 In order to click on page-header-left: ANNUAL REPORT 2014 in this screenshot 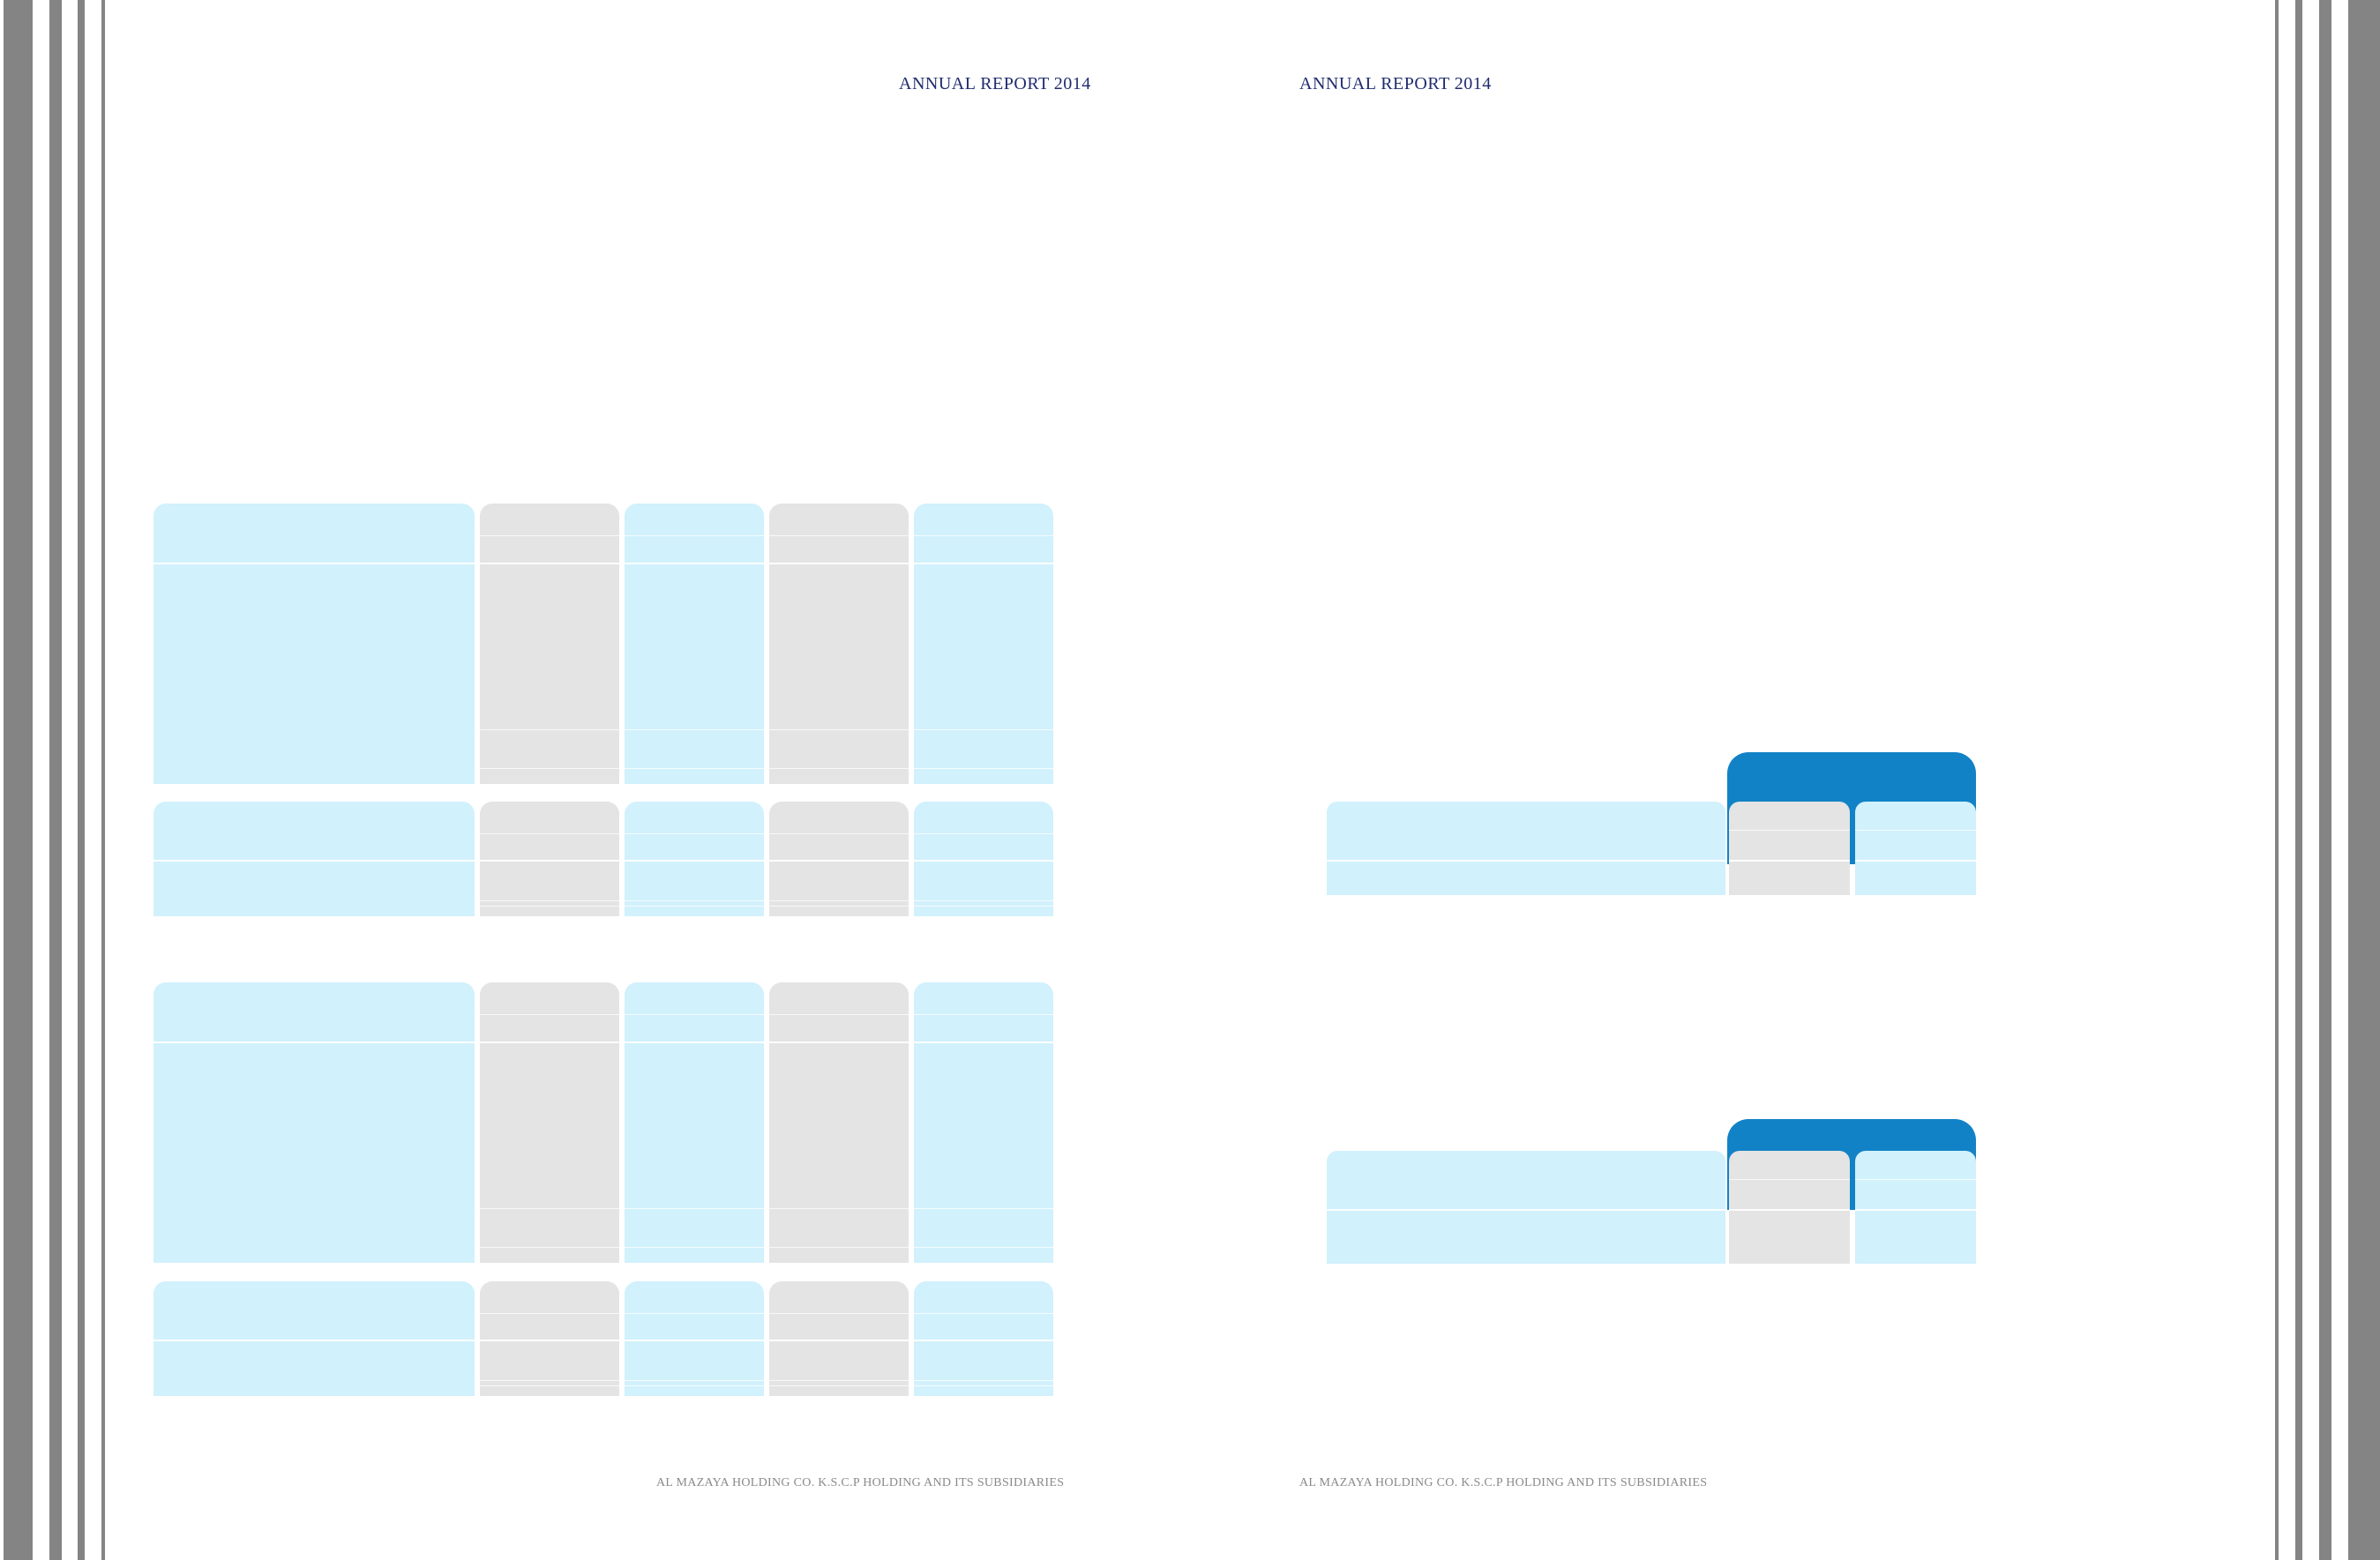, I will do `click(995, 83)`.